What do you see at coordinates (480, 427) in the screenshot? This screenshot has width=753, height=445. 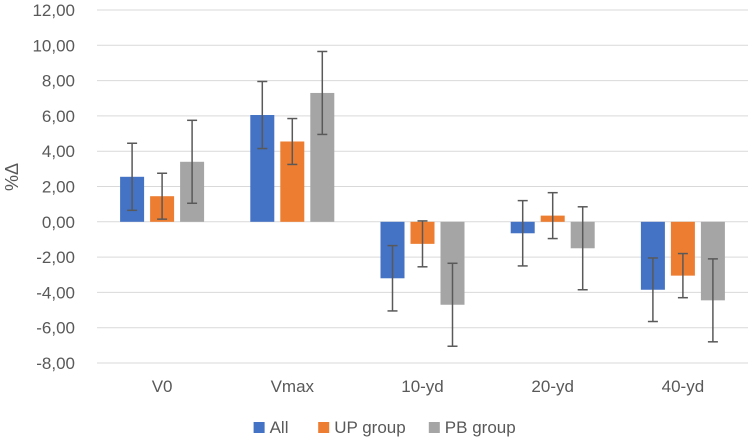 I see `legend-label: PB group` at bounding box center [480, 427].